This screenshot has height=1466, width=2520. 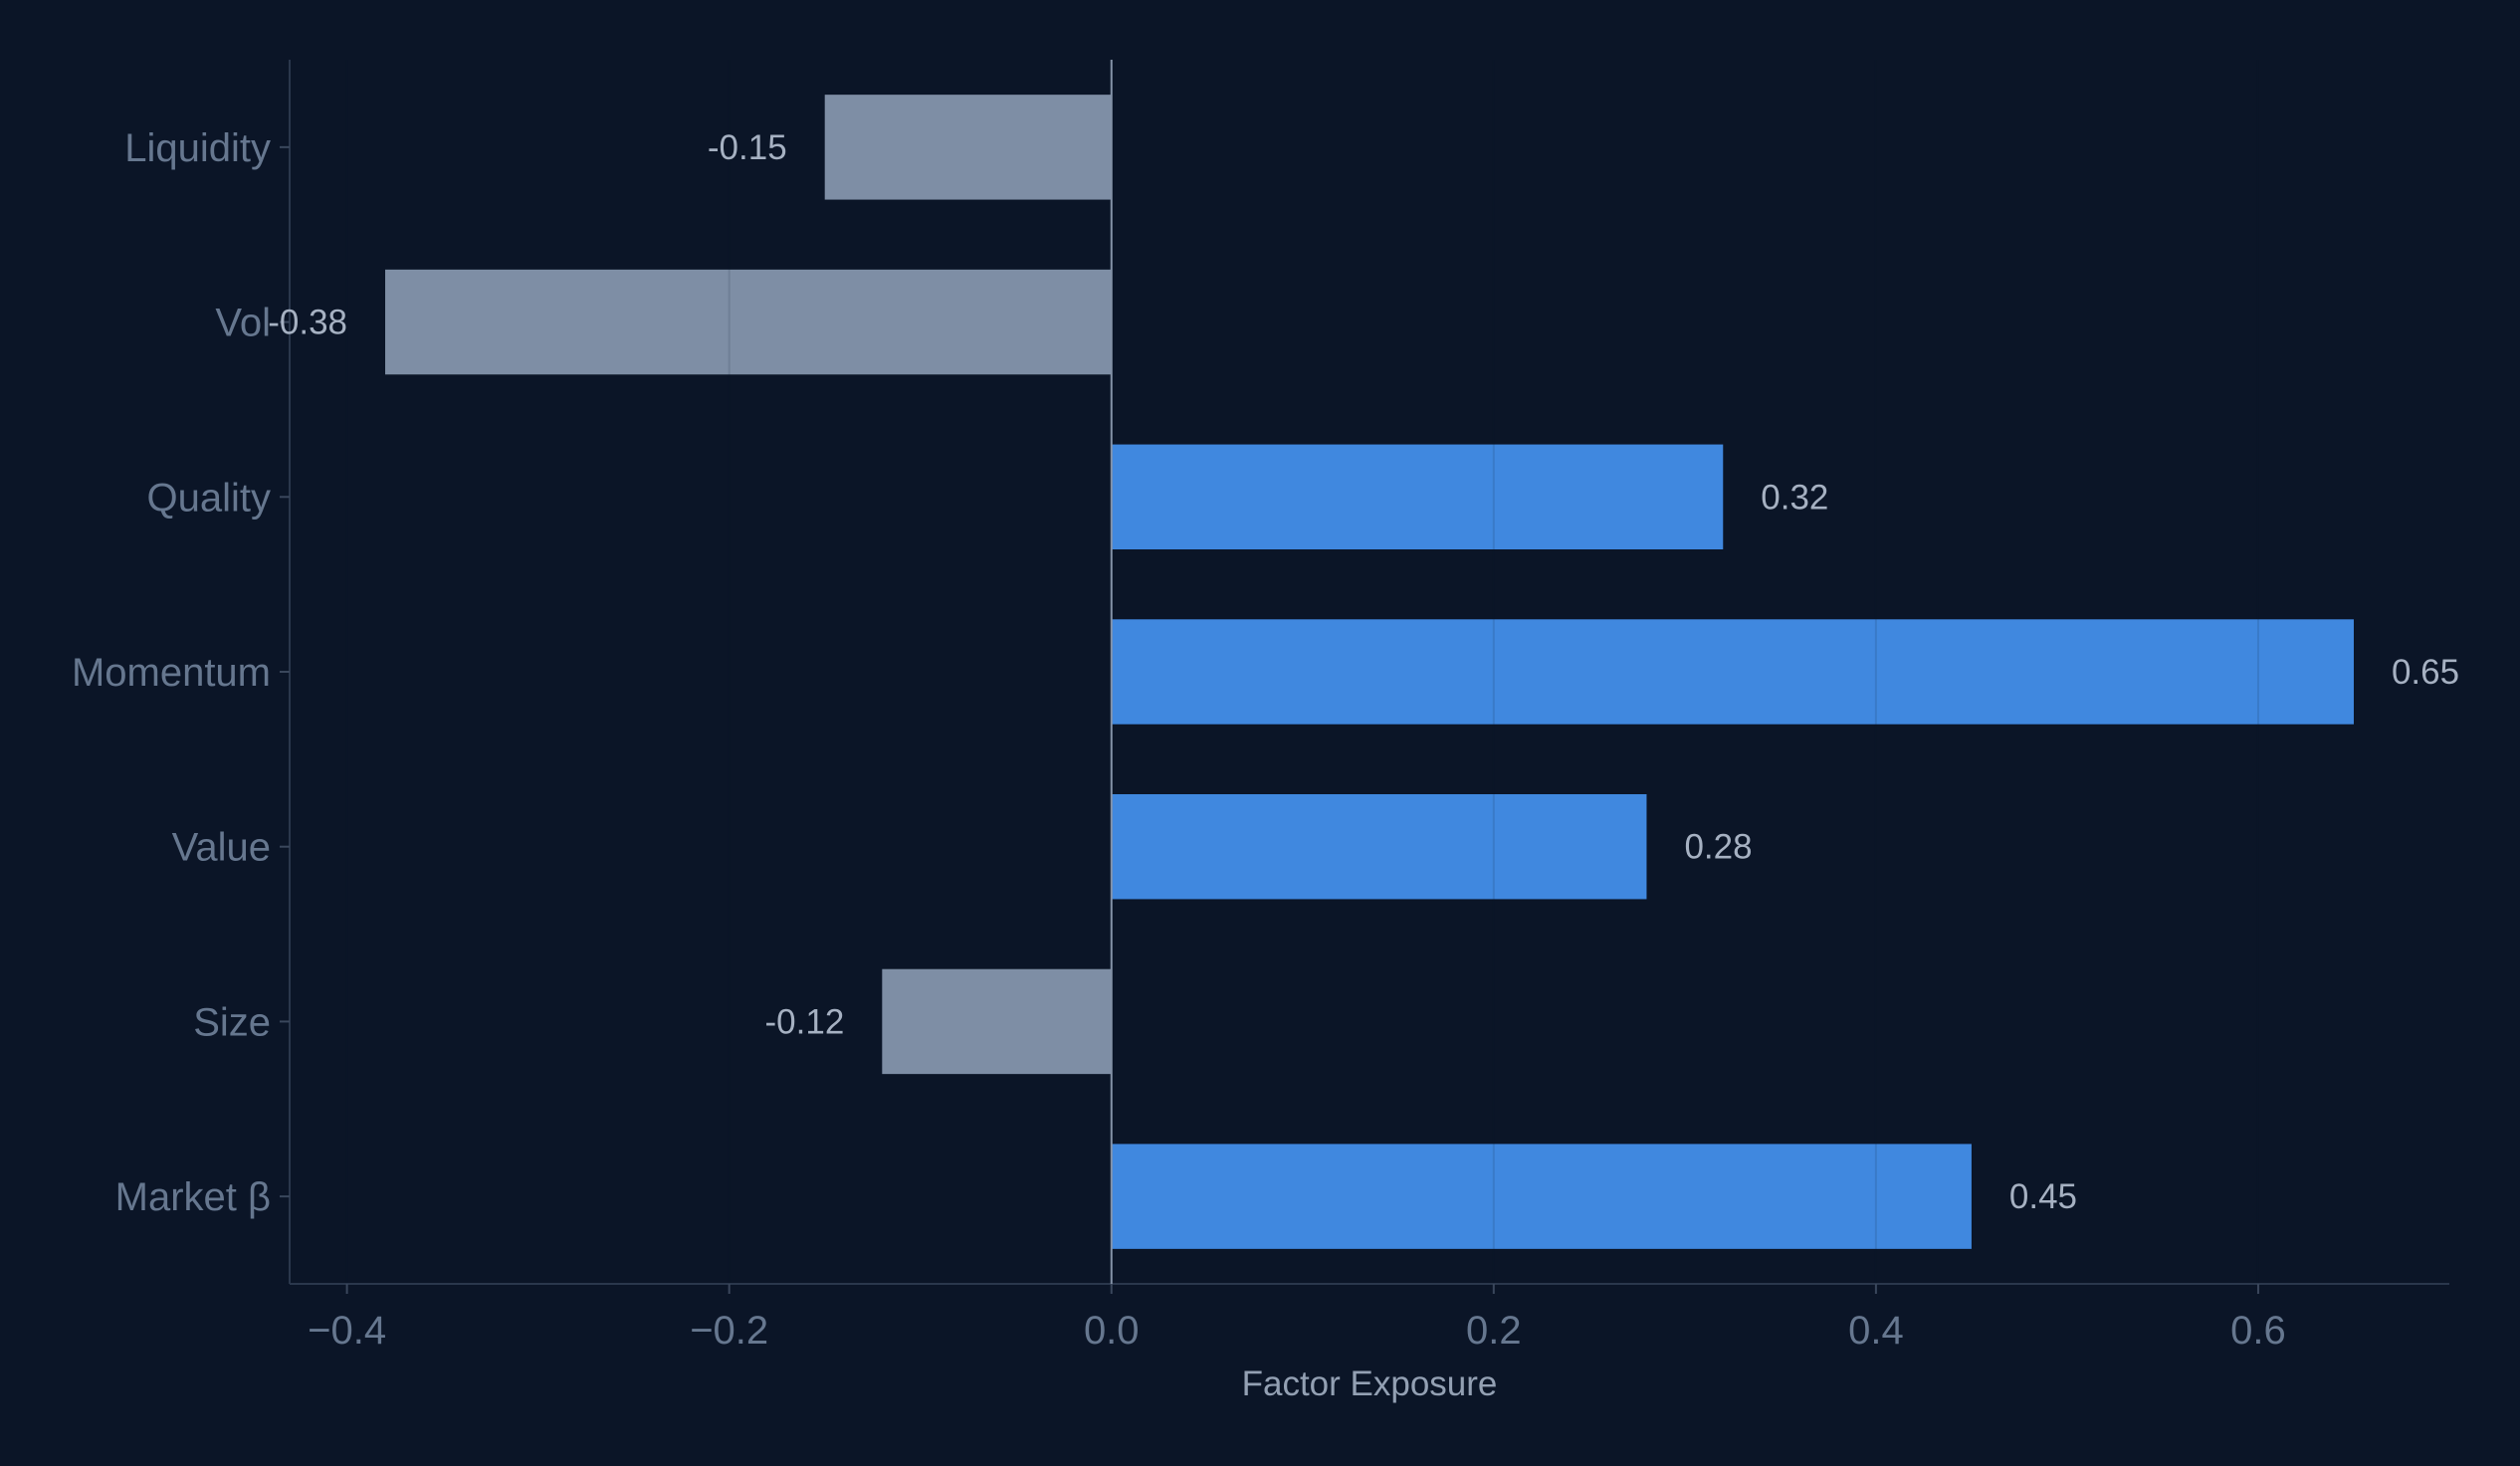 I want to click on x-axis-title: Factor Exposure, so click(x=1370, y=1383).